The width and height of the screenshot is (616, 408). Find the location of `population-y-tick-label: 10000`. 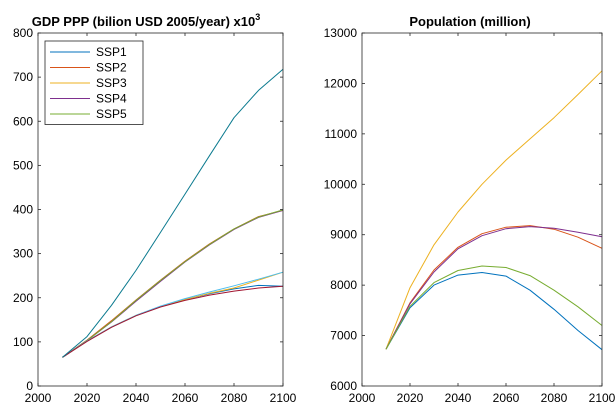

population-y-tick-label: 10000 is located at coordinates (341, 184).